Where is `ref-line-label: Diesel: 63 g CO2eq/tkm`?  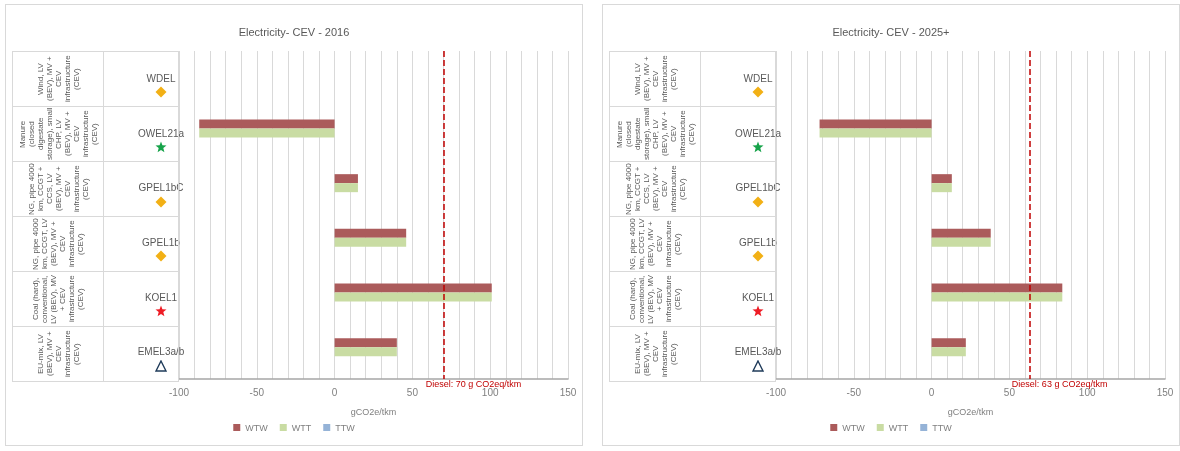 ref-line-label: Diesel: 63 g CO2eq/tkm is located at coordinates (1059, 383).